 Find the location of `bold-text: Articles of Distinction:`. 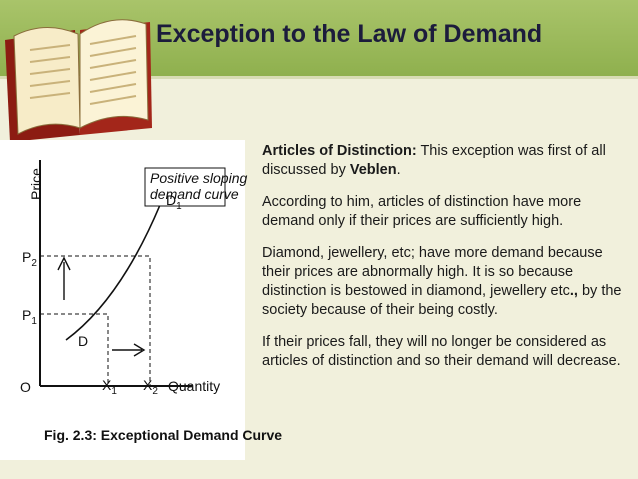

bold-text: Articles of Distinction: is located at coordinates (339, 151).